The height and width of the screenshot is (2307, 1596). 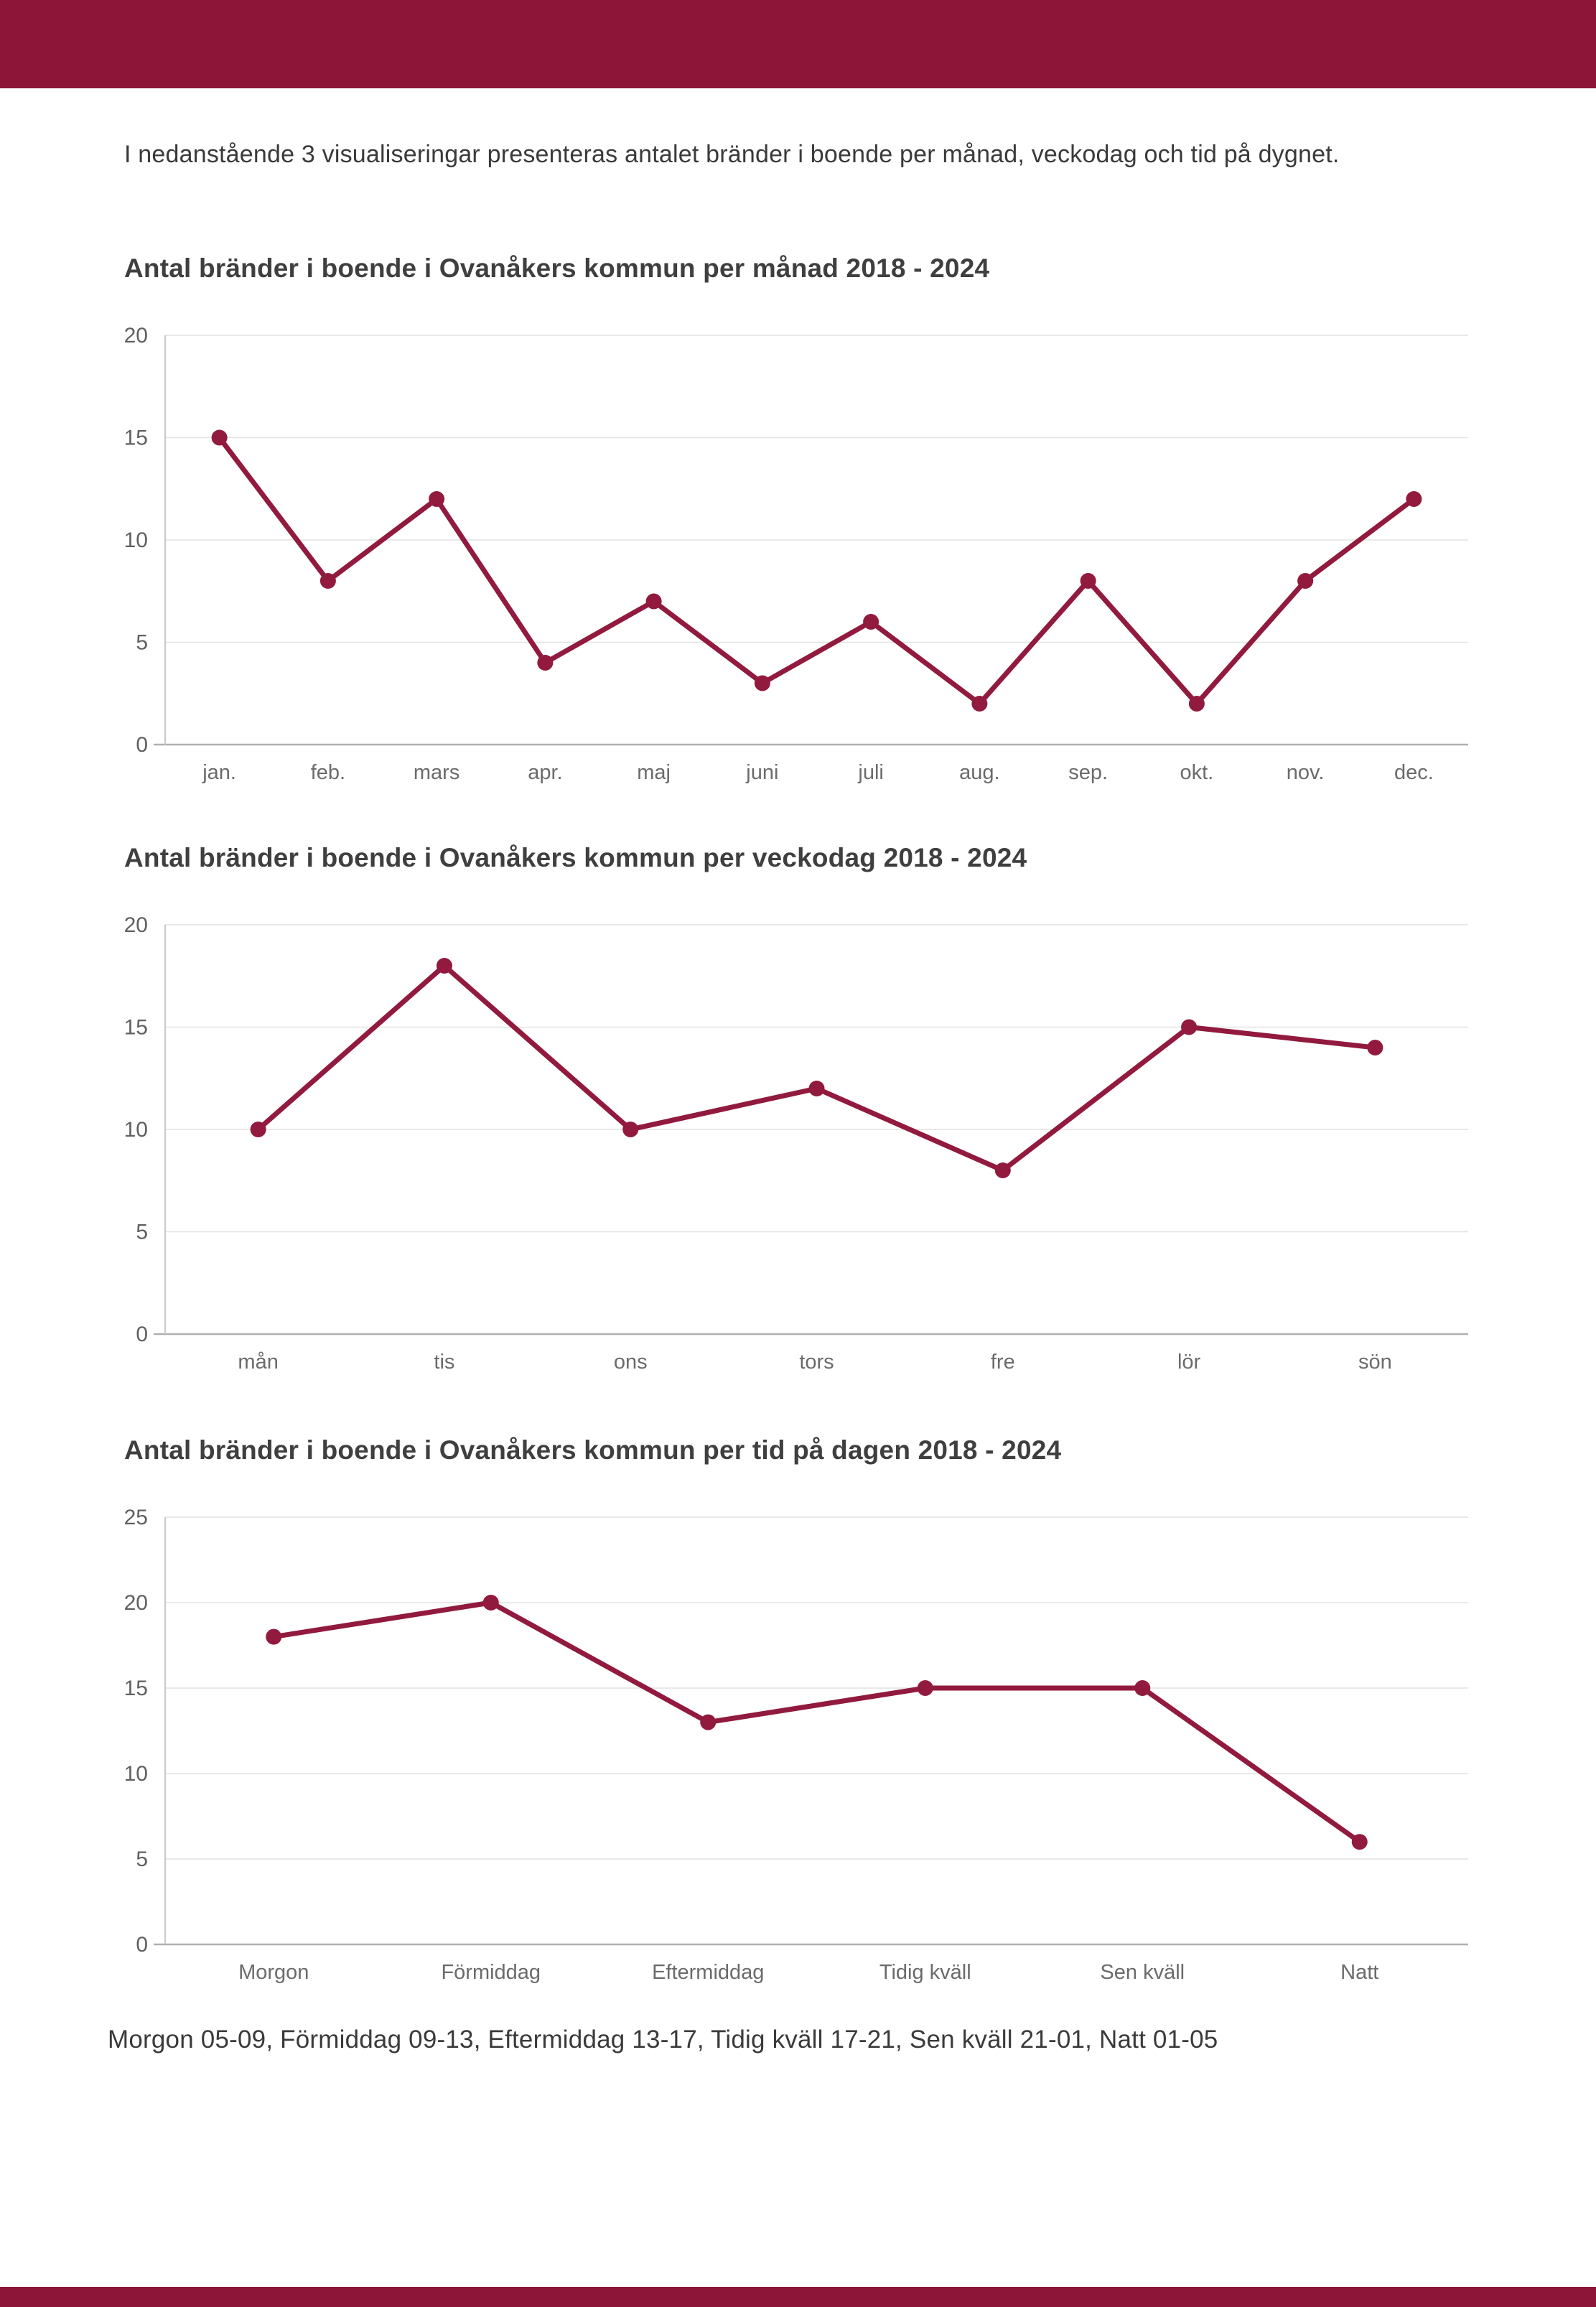 What do you see at coordinates (1414, 772) in the screenshot?
I see `x-tick-label: dec.` at bounding box center [1414, 772].